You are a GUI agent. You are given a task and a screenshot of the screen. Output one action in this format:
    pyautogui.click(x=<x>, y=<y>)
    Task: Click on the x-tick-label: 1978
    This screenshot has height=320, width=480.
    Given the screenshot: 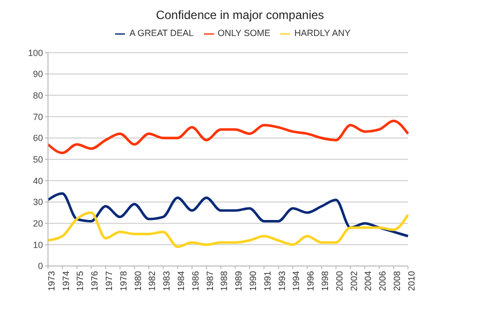 What is the action you would take?
    pyautogui.click(x=123, y=281)
    